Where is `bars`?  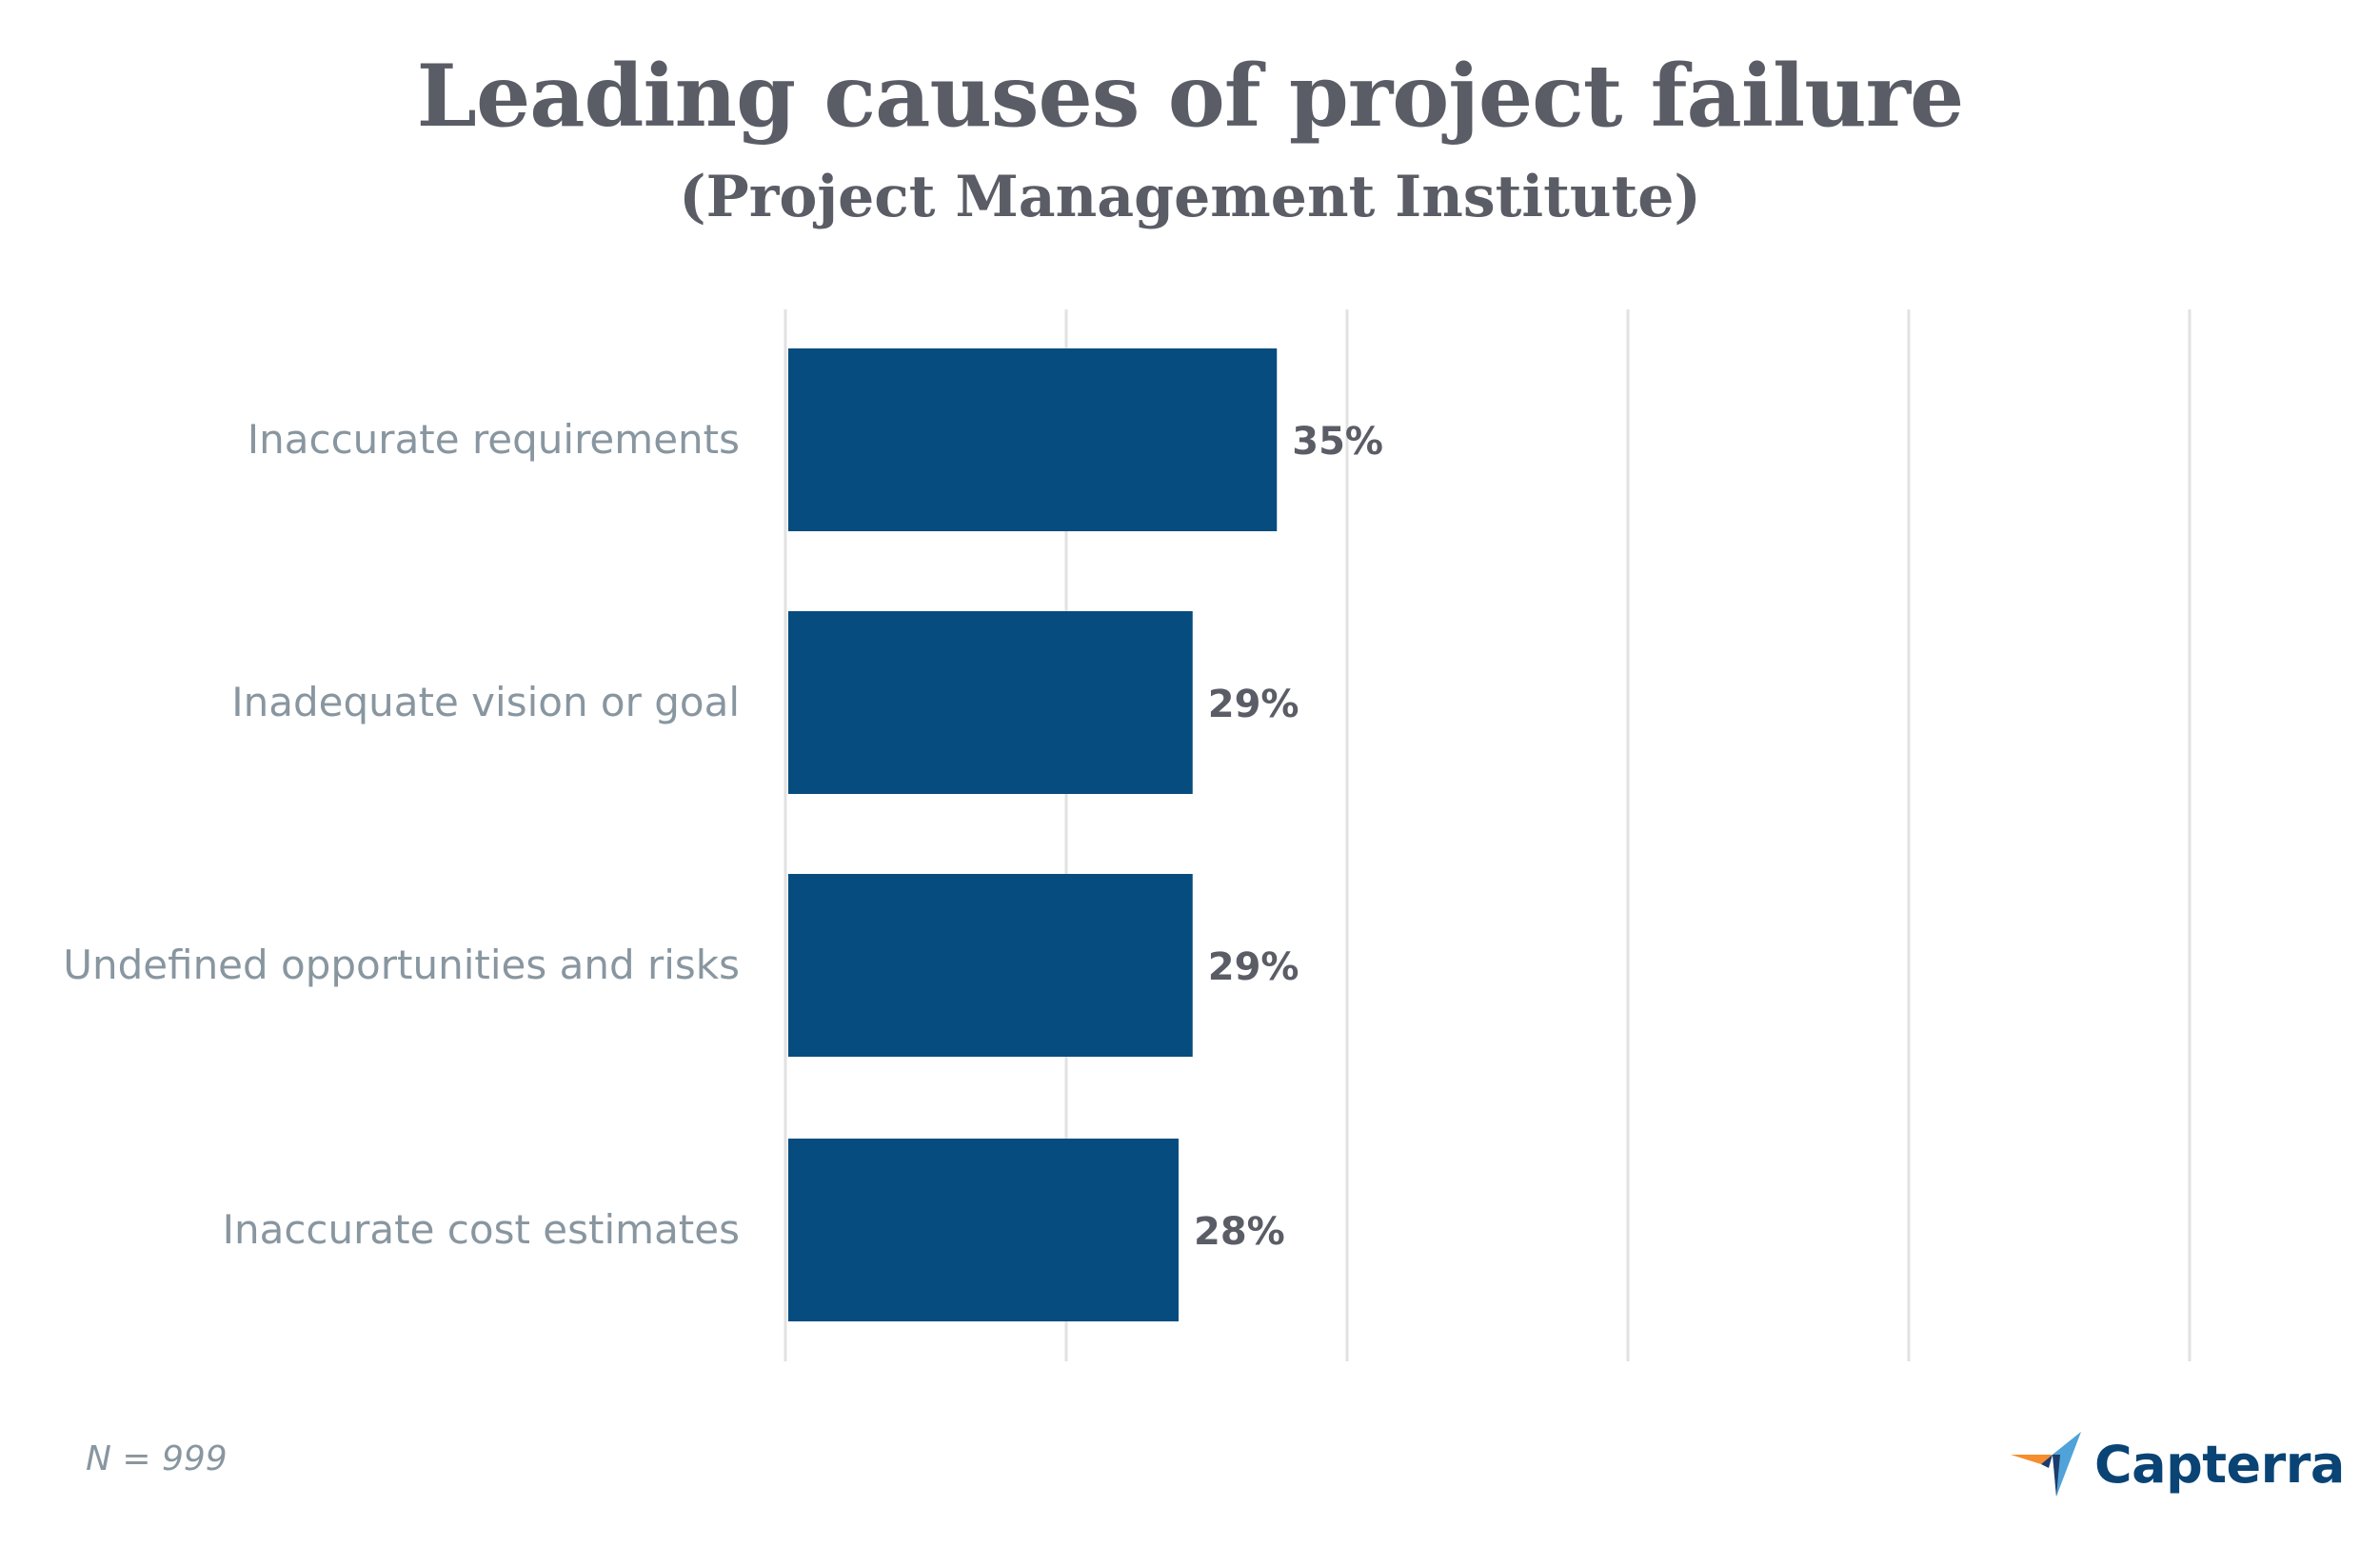 bars is located at coordinates (1033, 834).